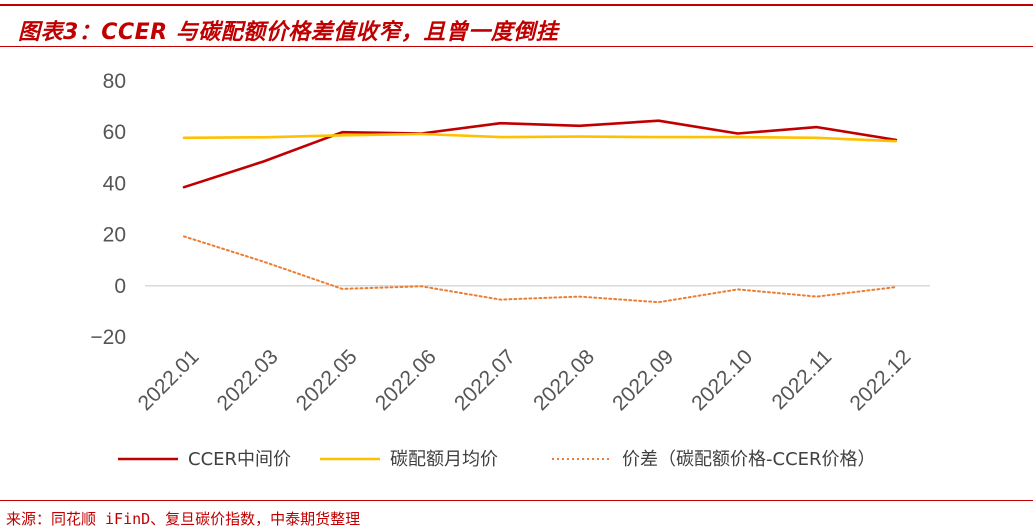 This screenshot has width=1033, height=529. I want to click on y-tick-label: 60, so click(114, 132).